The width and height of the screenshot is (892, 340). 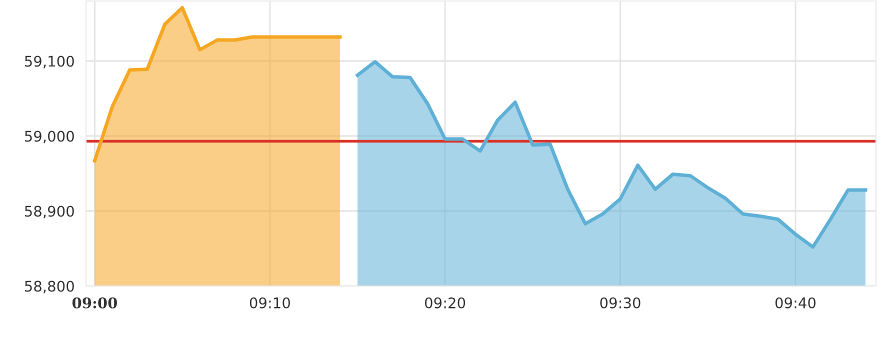 I want to click on y-tick-label: 59,100, so click(x=49, y=62).